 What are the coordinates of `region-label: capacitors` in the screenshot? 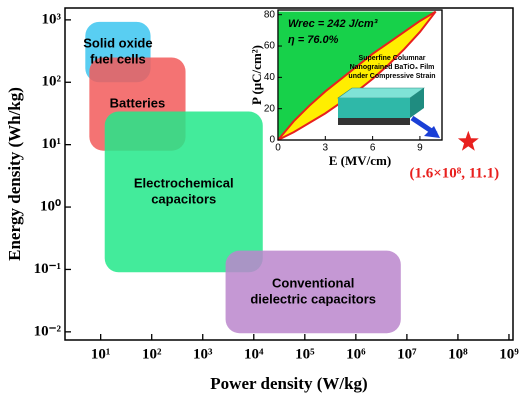 It's located at (183, 198).